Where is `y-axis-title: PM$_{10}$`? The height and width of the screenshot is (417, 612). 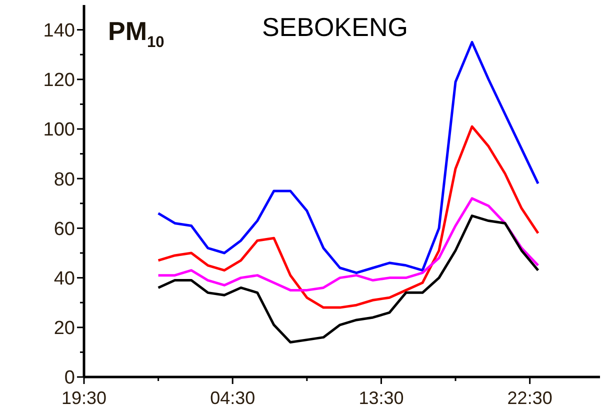
y-axis-title: PM$_{10}$ is located at coordinates (136, 34).